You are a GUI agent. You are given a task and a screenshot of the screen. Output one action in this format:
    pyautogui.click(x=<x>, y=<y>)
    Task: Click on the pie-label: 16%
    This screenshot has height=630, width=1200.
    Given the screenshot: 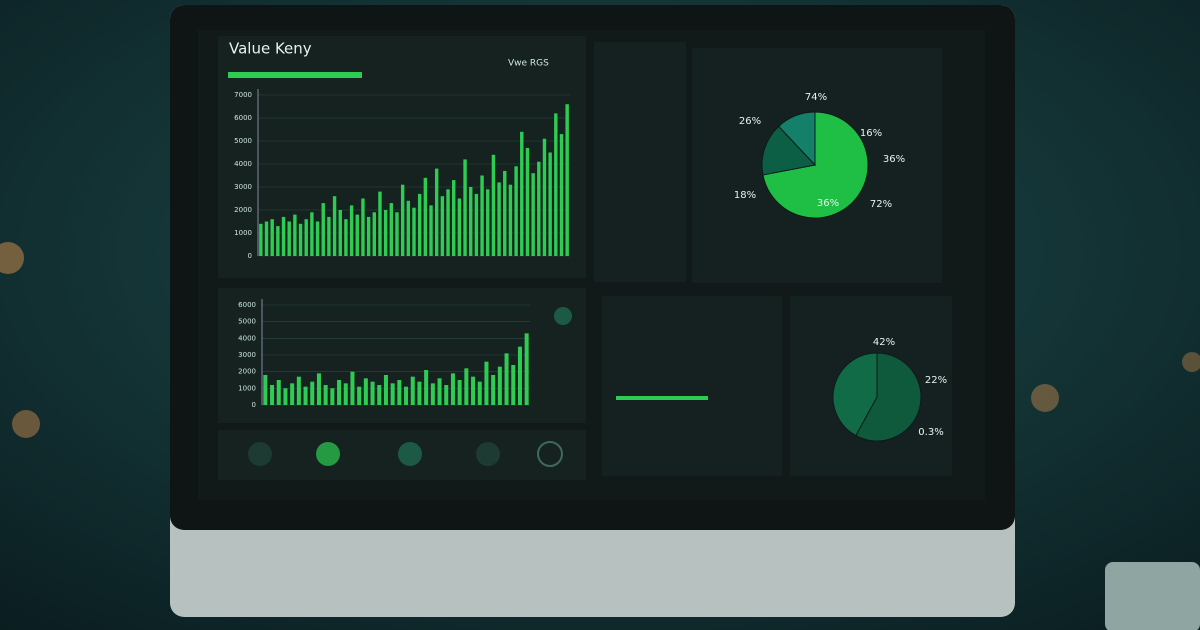 What is the action you would take?
    pyautogui.click(x=871, y=133)
    